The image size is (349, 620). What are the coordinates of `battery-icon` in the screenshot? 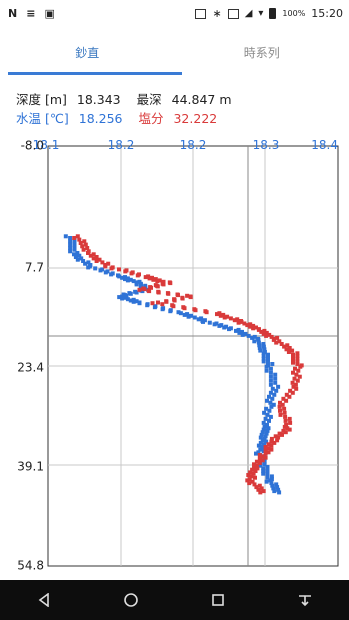 It's located at (273, 13).